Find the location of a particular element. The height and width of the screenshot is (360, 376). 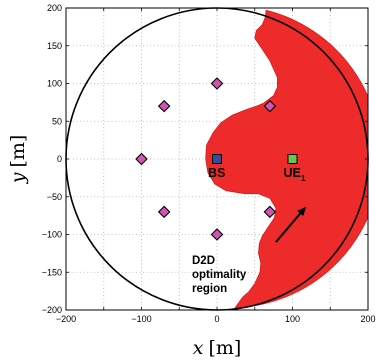

y-tick-label: 0 is located at coordinates (59, 159).